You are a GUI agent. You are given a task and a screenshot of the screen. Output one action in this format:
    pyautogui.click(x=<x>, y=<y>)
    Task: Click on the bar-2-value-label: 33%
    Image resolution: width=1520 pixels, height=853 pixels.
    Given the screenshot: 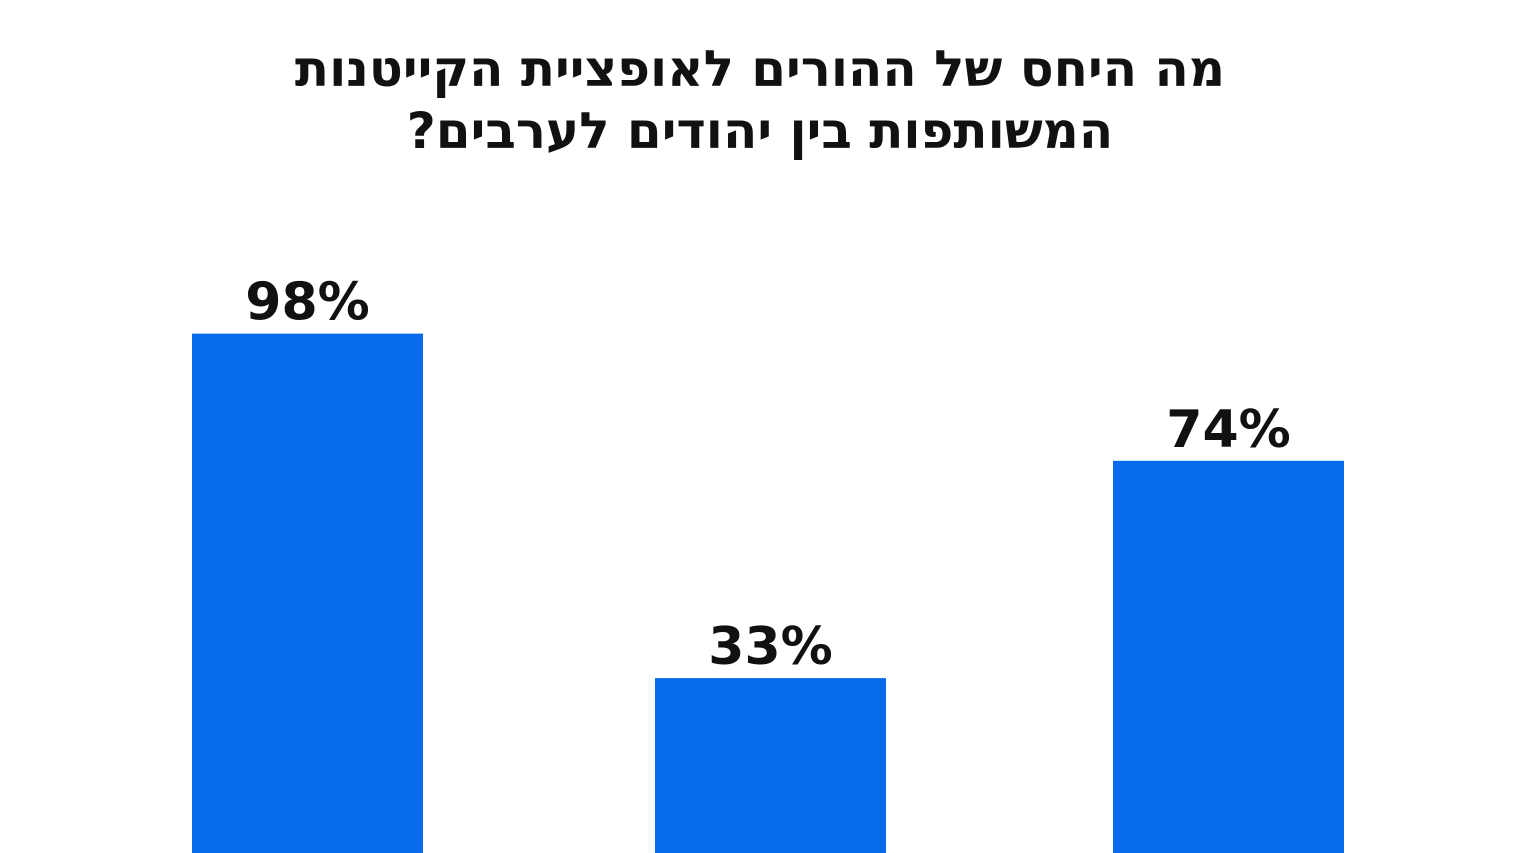 What is the action you would take?
    pyautogui.click(x=770, y=647)
    